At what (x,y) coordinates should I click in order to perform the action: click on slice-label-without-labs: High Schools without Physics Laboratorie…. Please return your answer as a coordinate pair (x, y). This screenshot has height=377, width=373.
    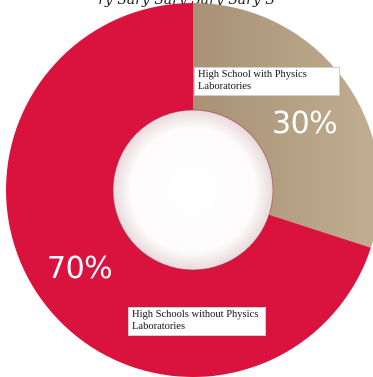
    Looking at the image, I should click on (197, 321).